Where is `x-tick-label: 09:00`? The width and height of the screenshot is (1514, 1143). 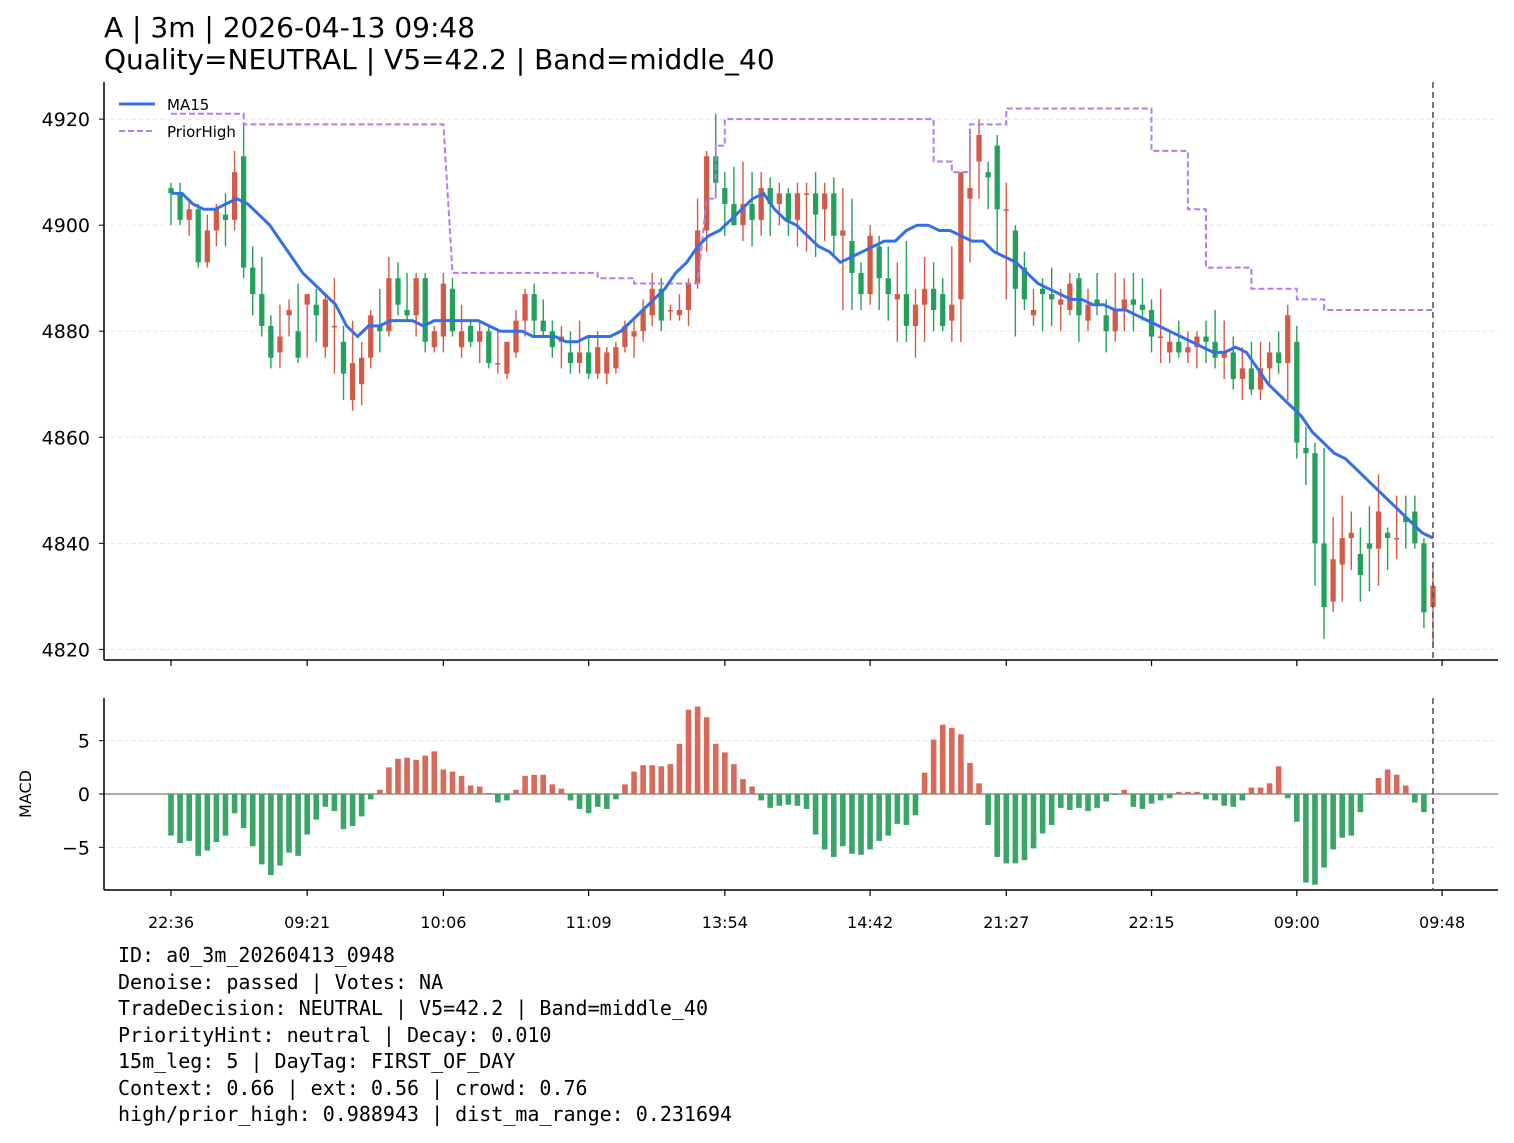
x-tick-label: 09:00 is located at coordinates (1297, 922).